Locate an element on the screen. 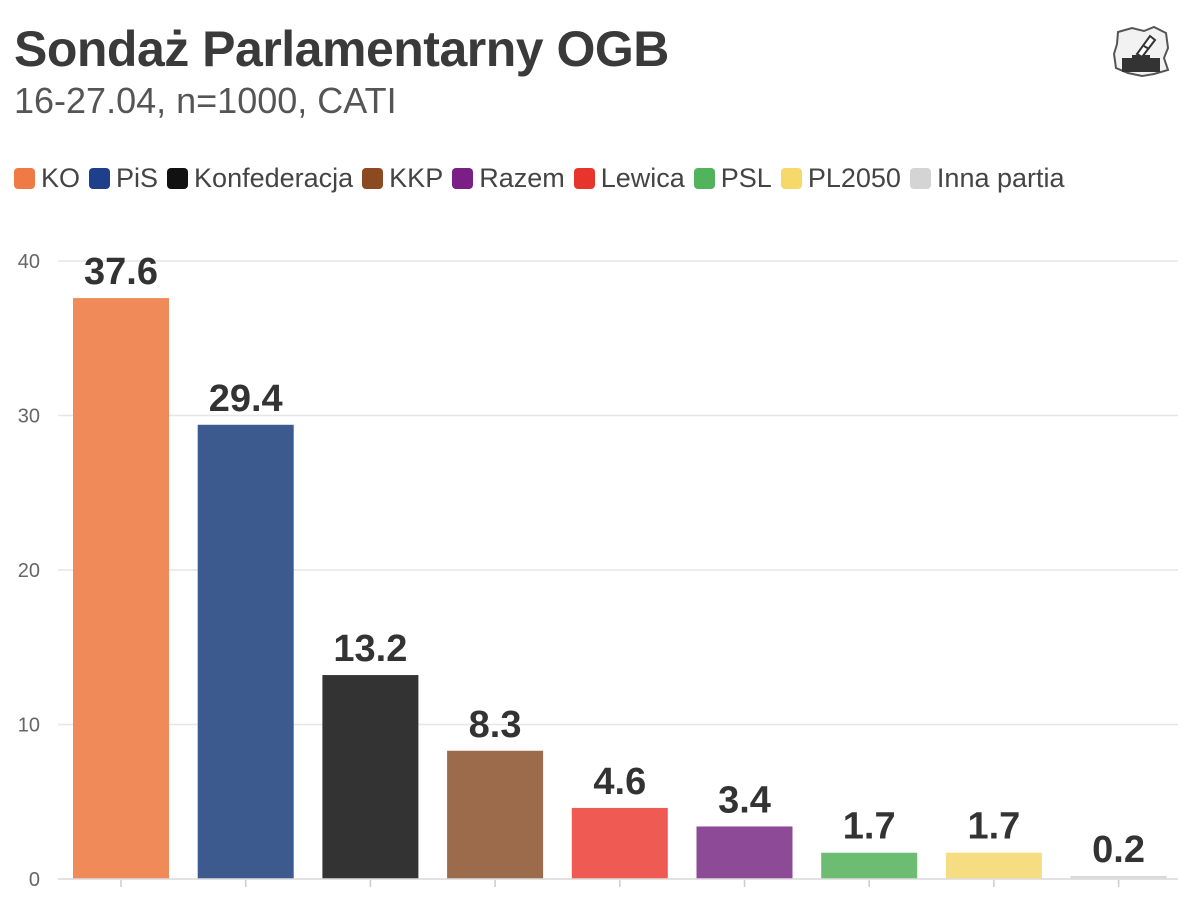  legend-item: Konfederacja is located at coordinates (260, 178).